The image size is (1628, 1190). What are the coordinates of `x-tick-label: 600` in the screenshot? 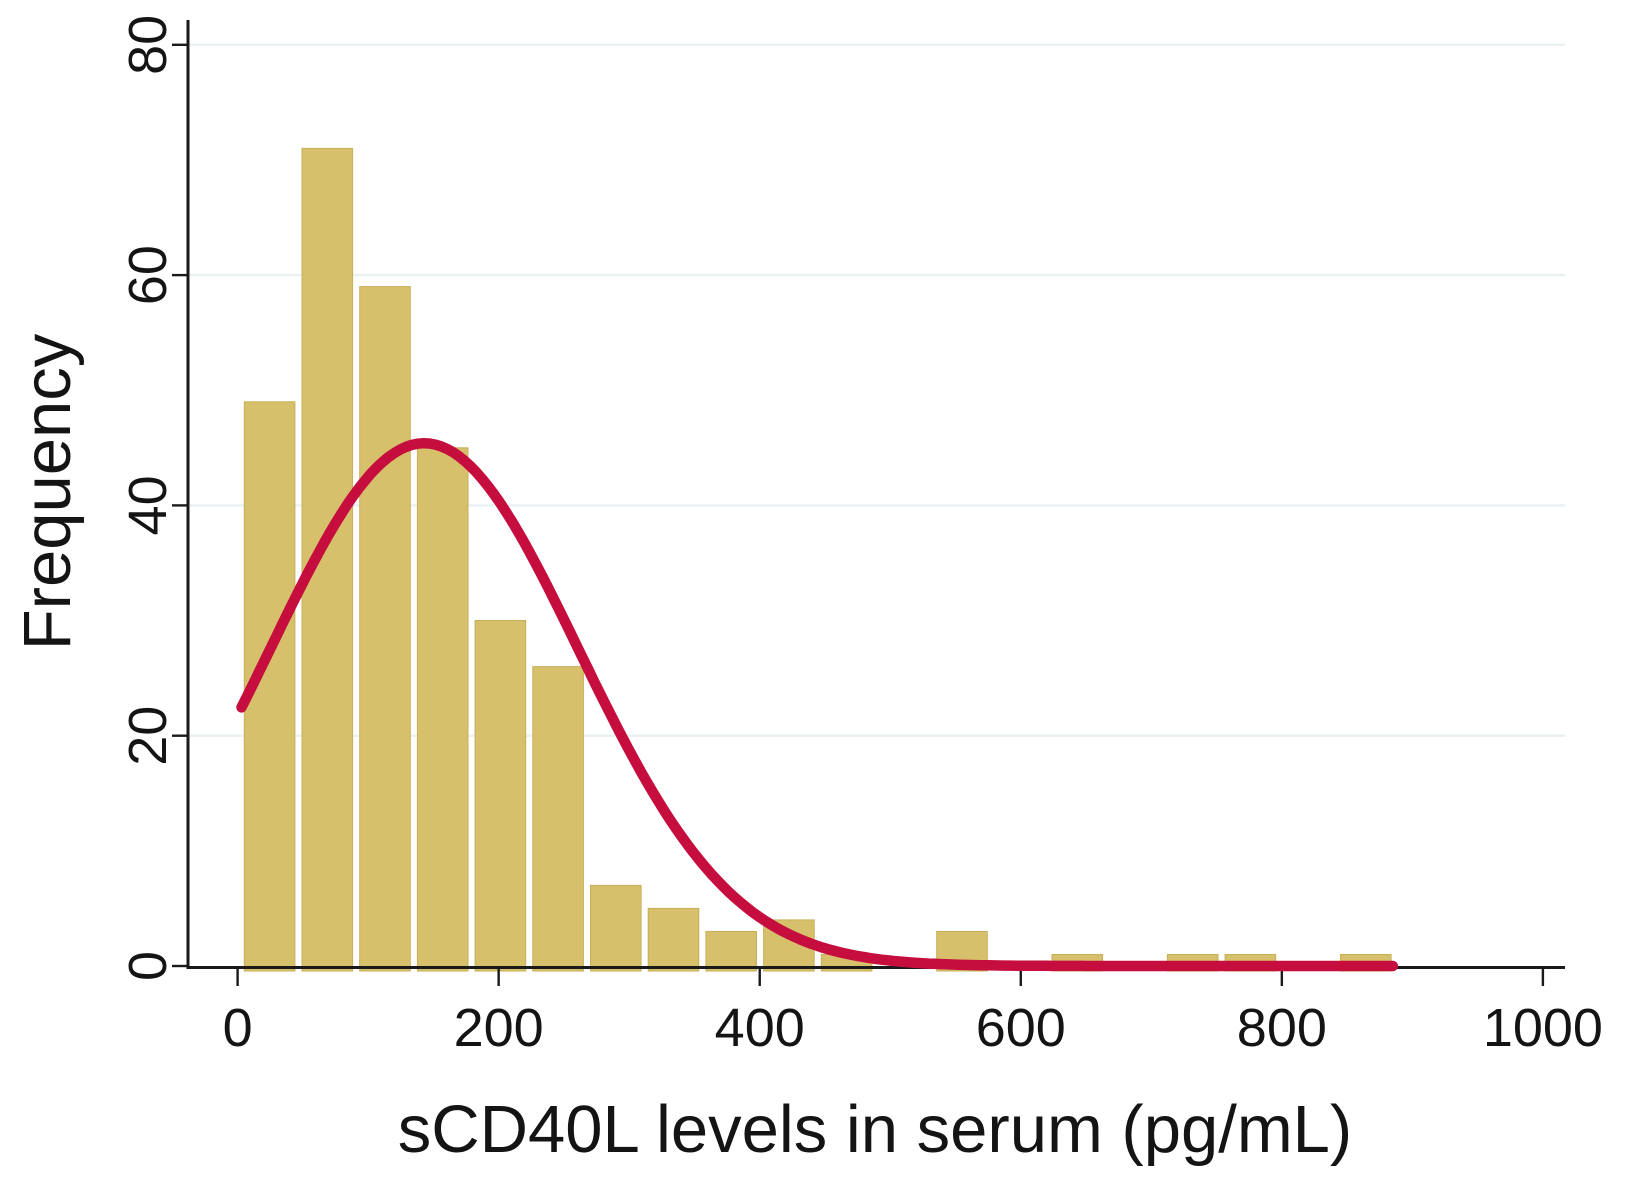 It's located at (1021, 1028).